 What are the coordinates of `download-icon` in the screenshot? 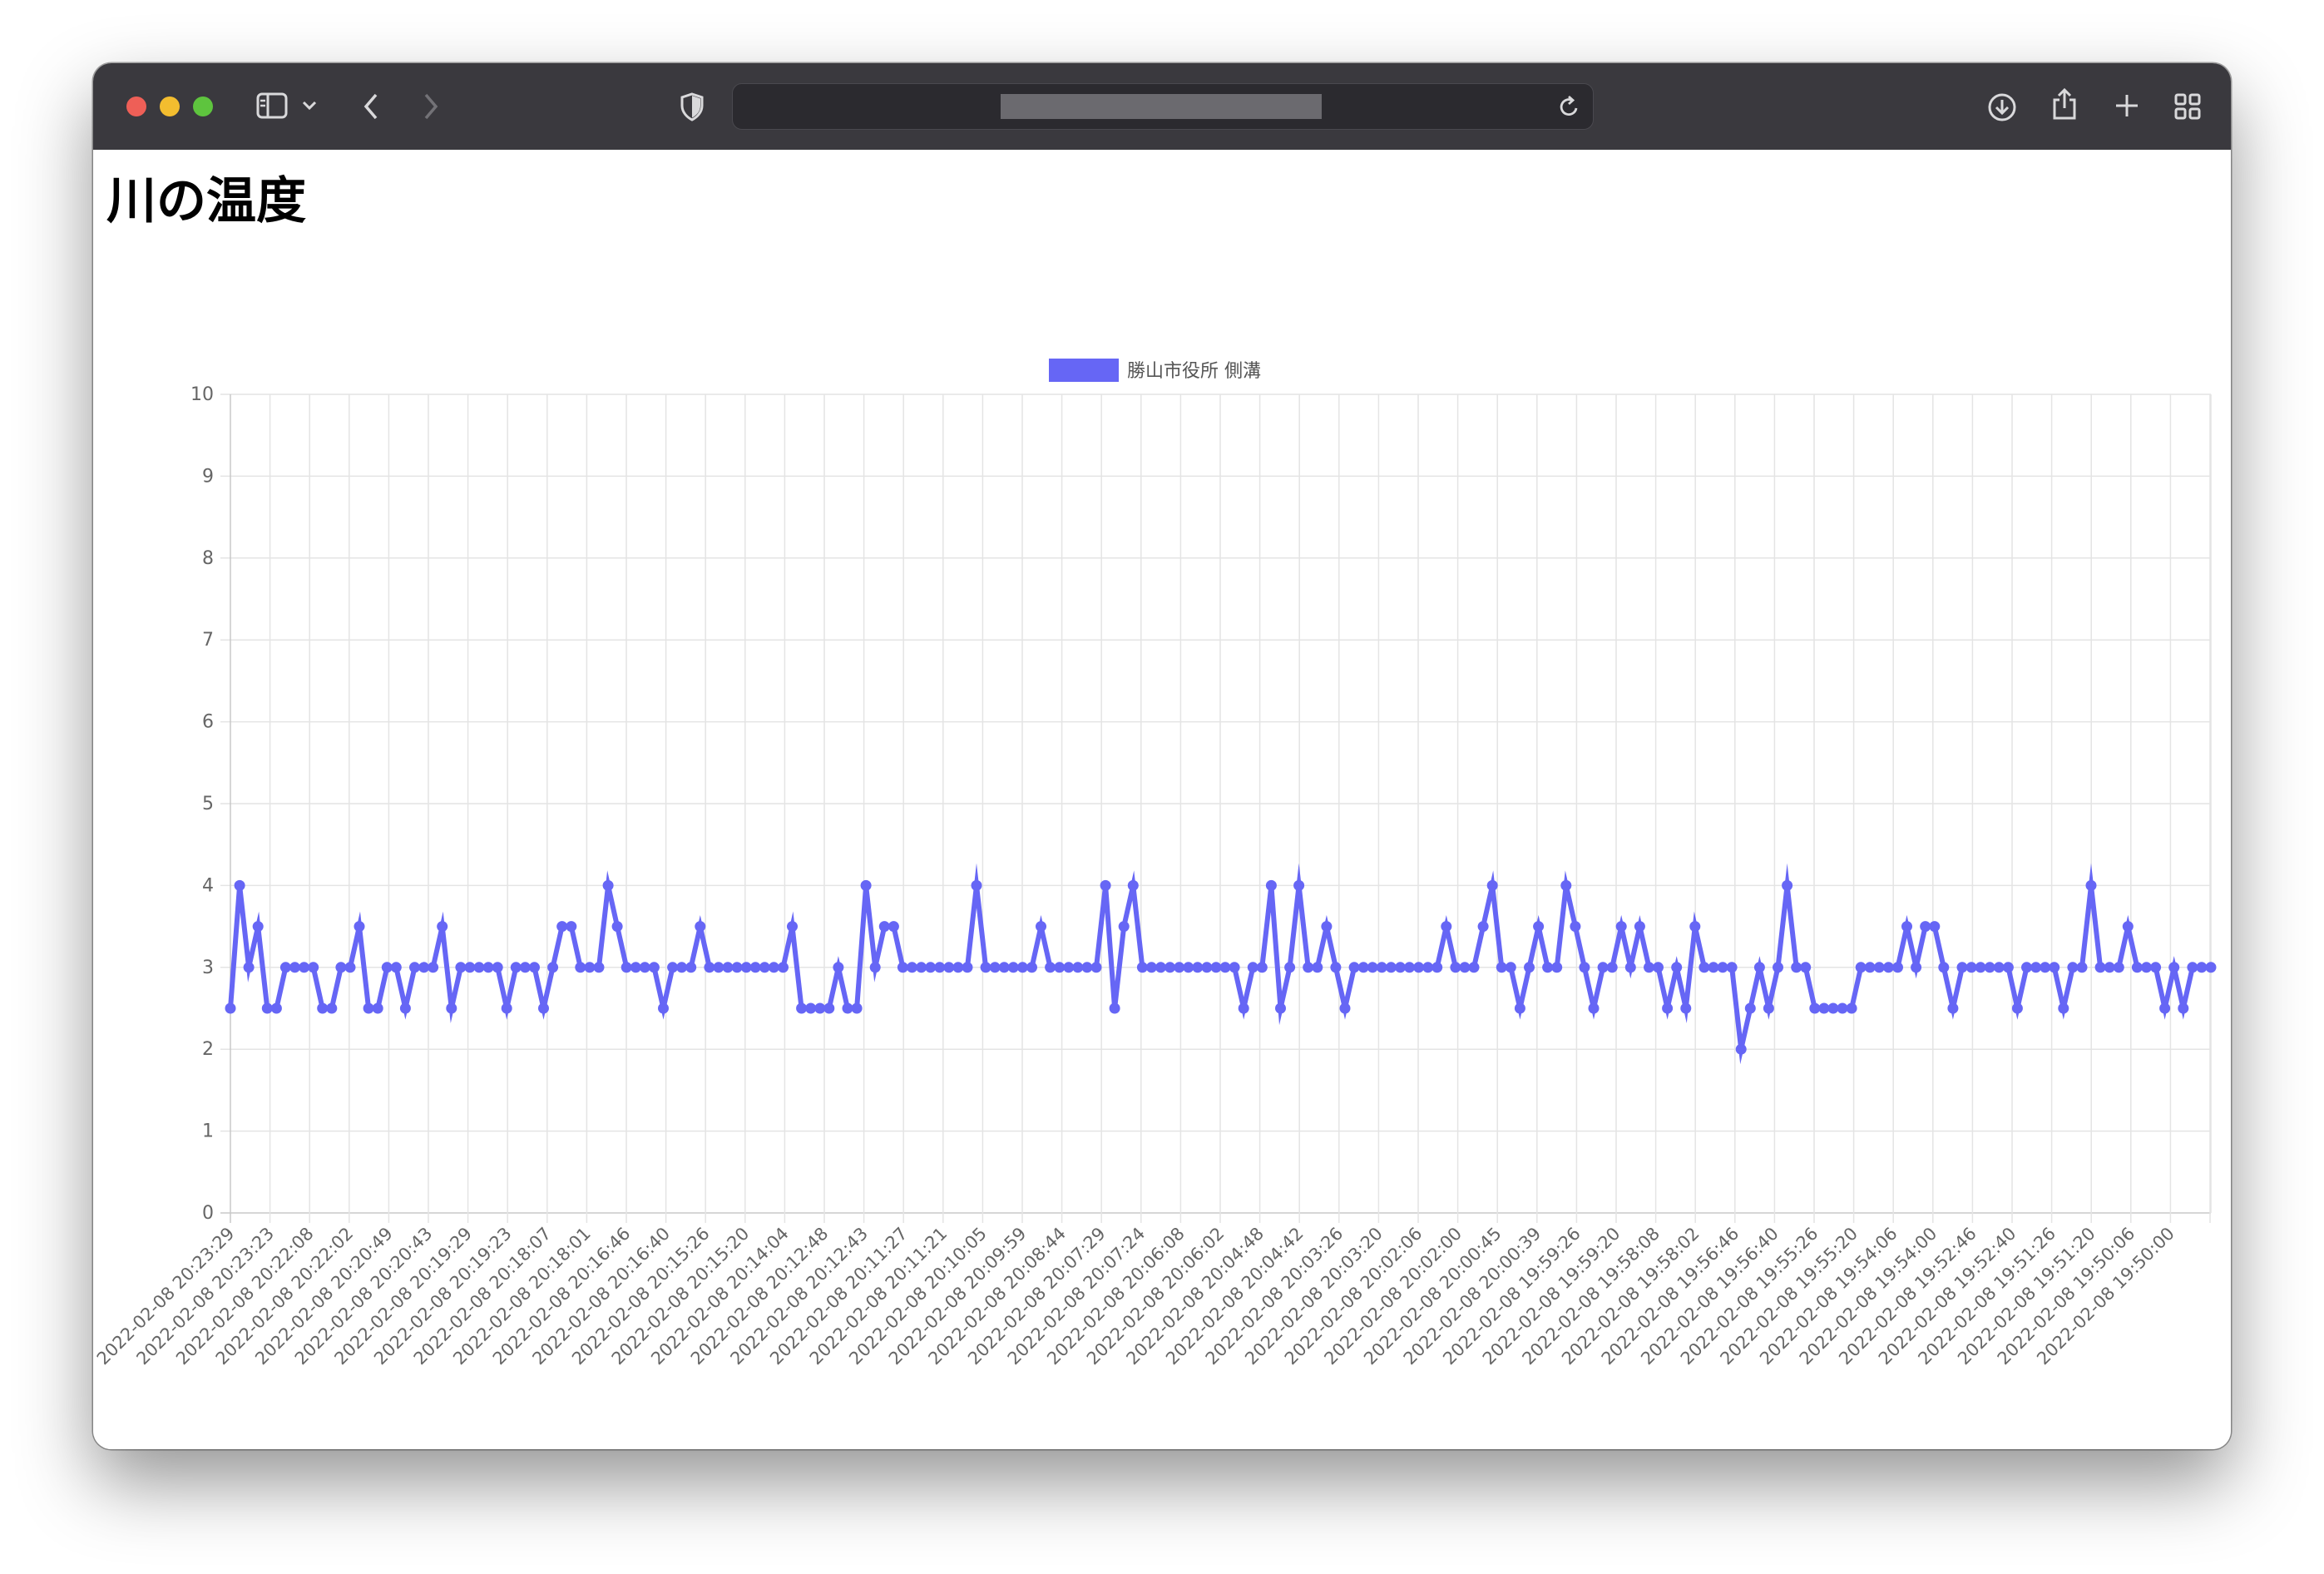 It's located at (2002, 107).